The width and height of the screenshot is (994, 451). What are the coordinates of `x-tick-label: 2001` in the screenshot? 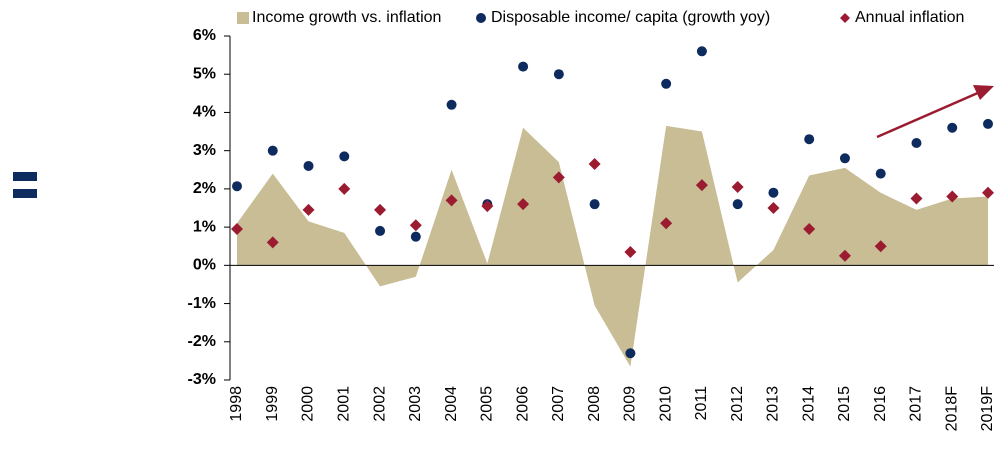 It's located at (344, 404).